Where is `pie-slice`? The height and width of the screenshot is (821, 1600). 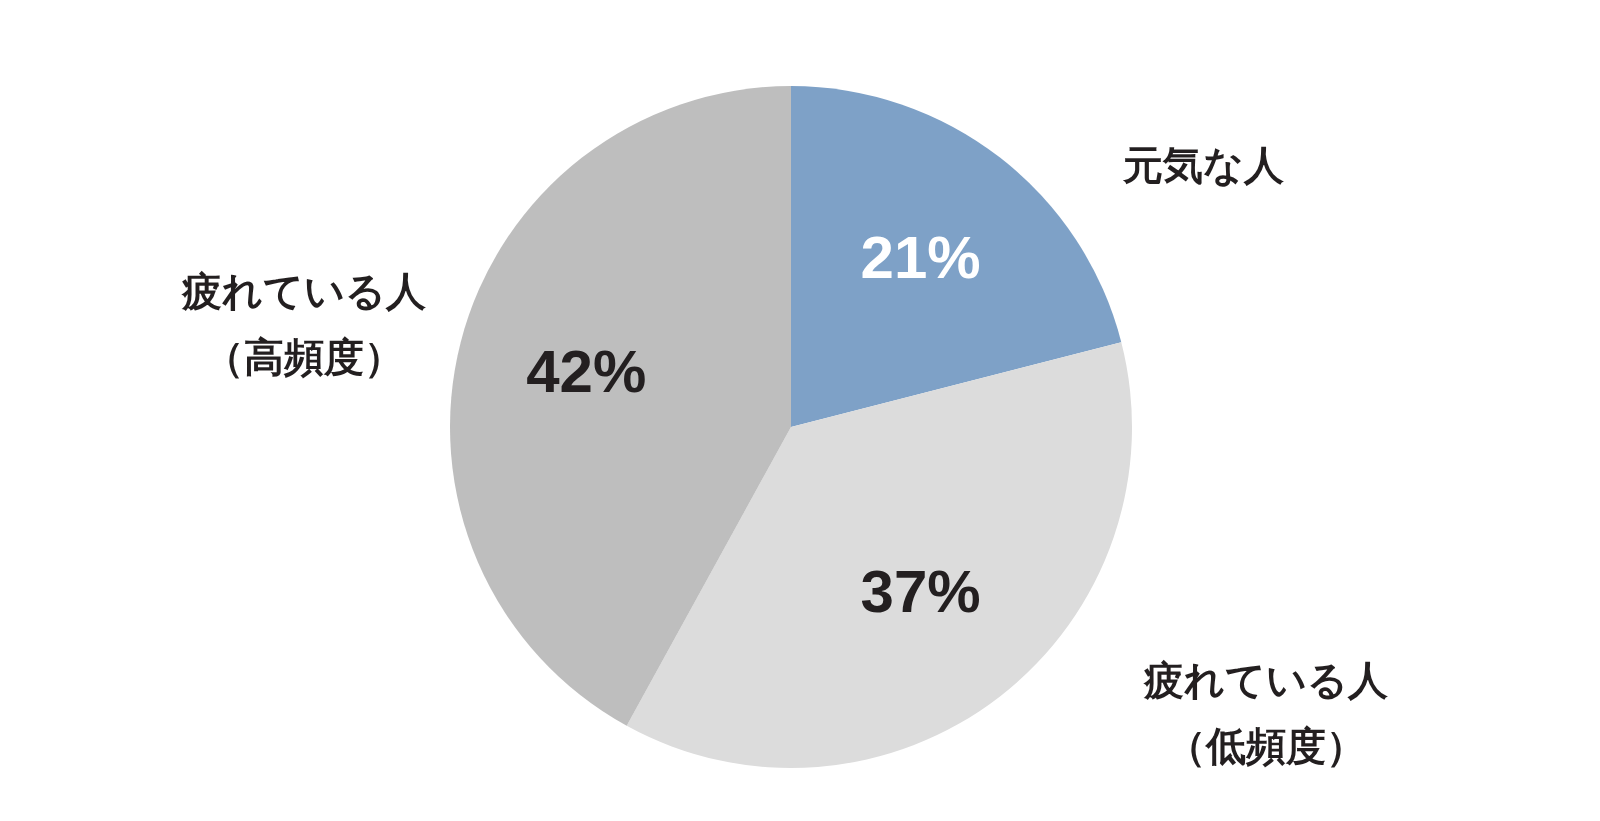
pie-slice is located at coordinates (956, 256).